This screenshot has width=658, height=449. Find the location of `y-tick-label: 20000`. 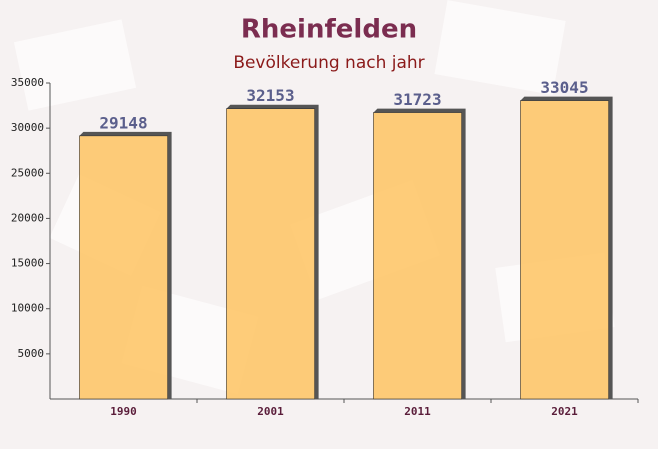

y-tick-label: 20000 is located at coordinates (27, 217).